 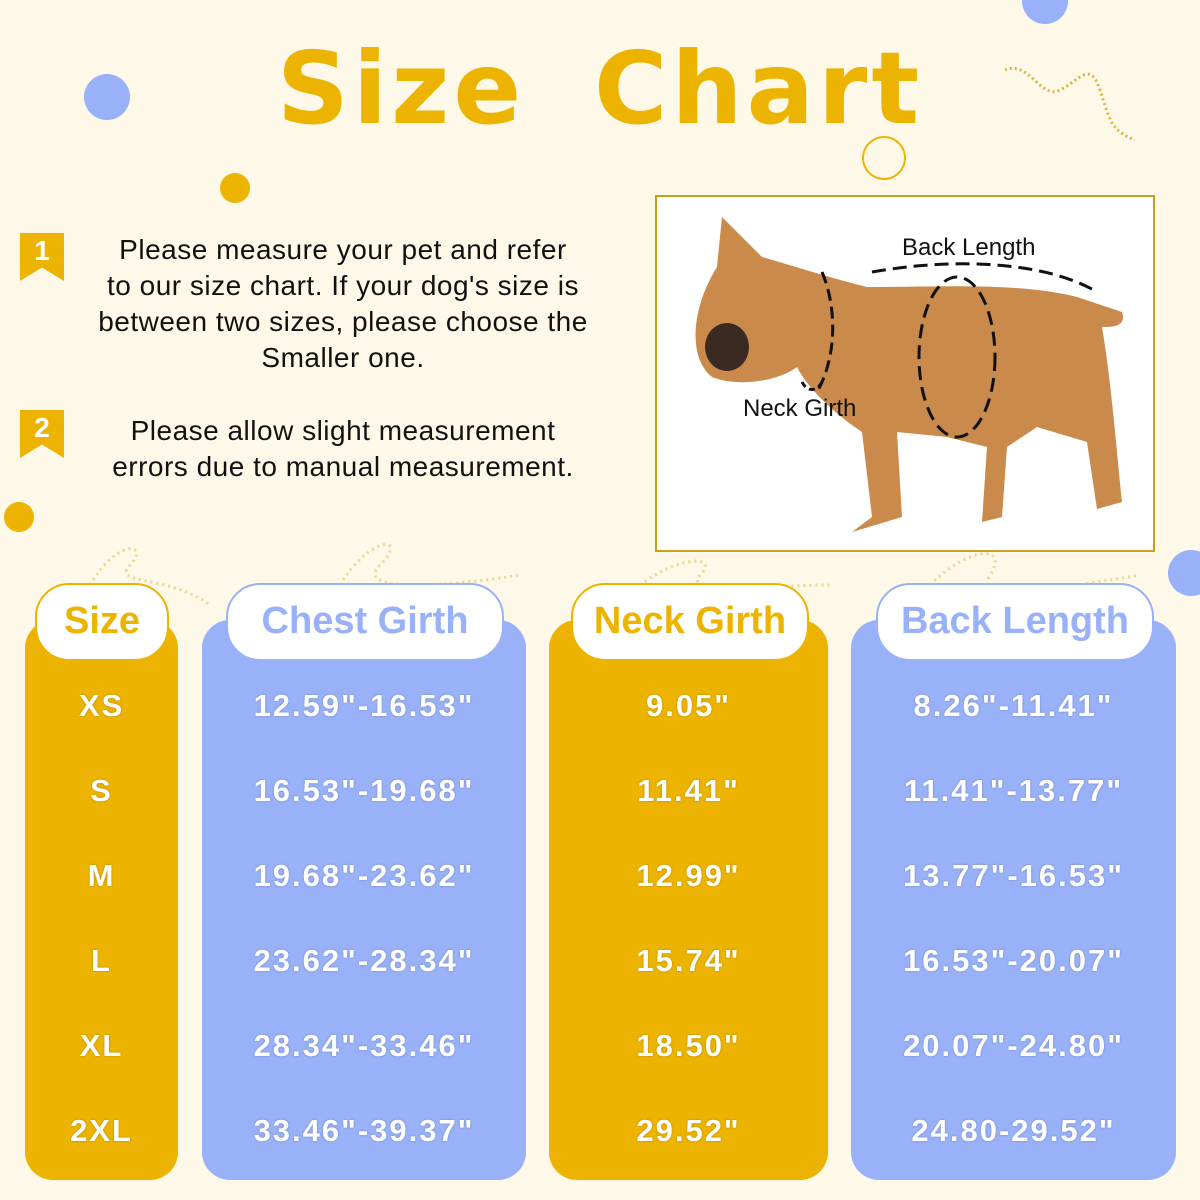 I want to click on neck-girth-column, so click(x=688, y=900).